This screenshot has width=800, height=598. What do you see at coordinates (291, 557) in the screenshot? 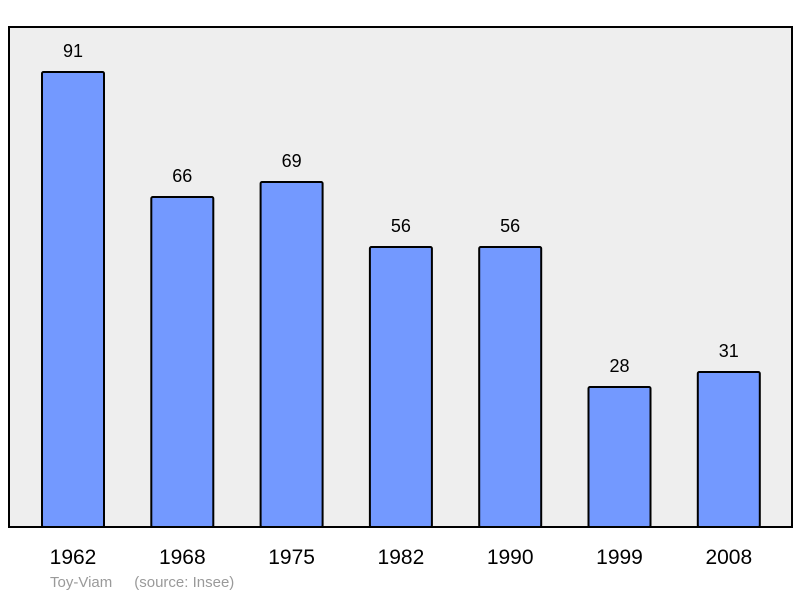
I see `x-tick-label-1975: 1975` at bounding box center [291, 557].